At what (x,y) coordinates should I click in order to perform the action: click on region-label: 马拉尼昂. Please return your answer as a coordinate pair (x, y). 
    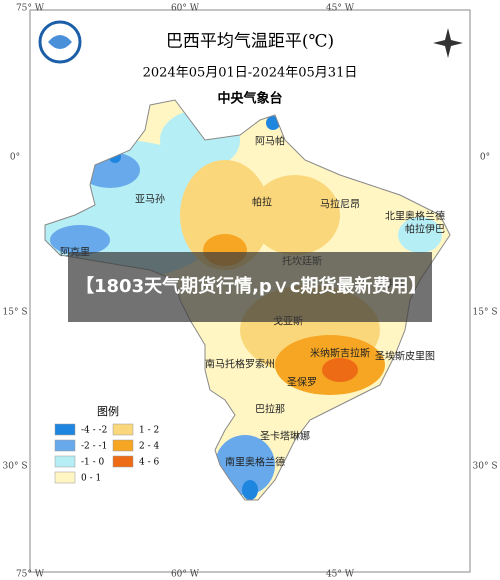
    Looking at the image, I should click on (340, 204).